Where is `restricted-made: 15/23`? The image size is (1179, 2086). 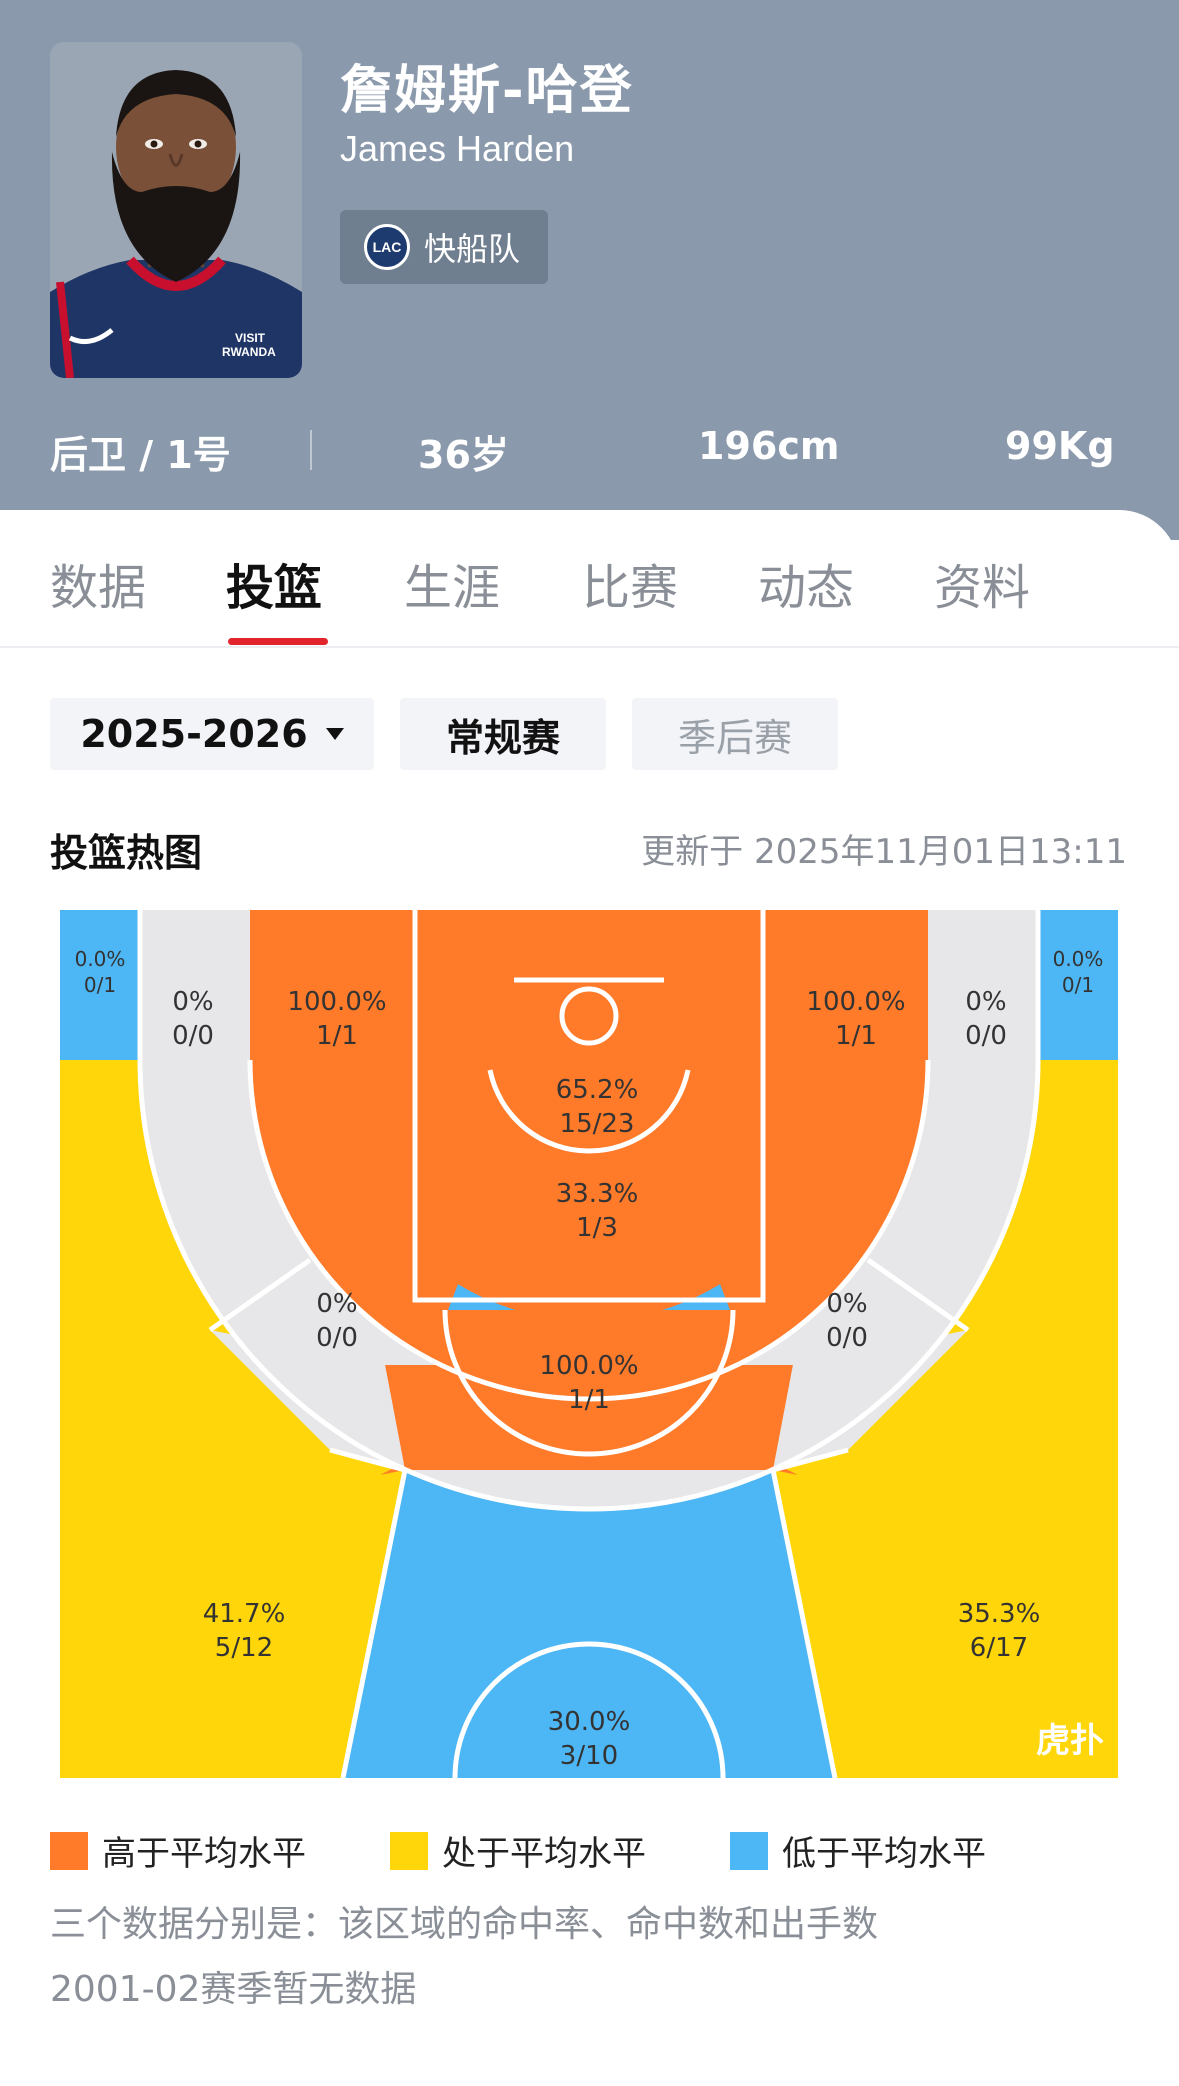 restricted-made: 15/23 is located at coordinates (597, 1124).